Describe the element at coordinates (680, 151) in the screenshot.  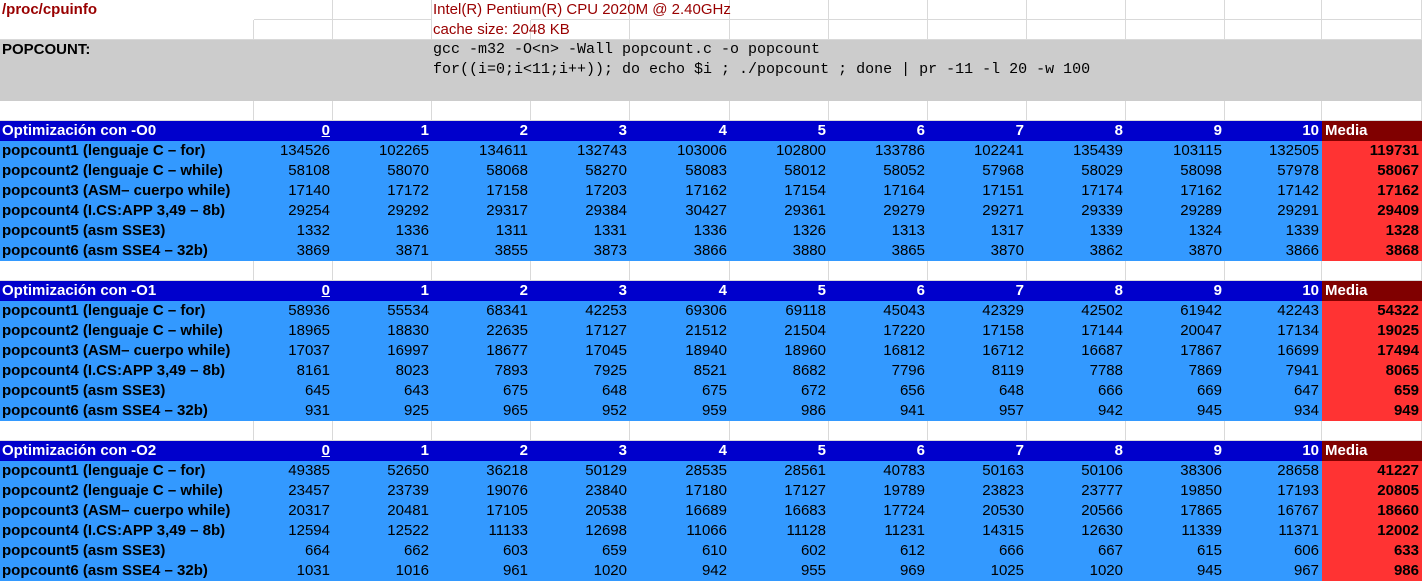
I see `value-cell: 103006` at that location.